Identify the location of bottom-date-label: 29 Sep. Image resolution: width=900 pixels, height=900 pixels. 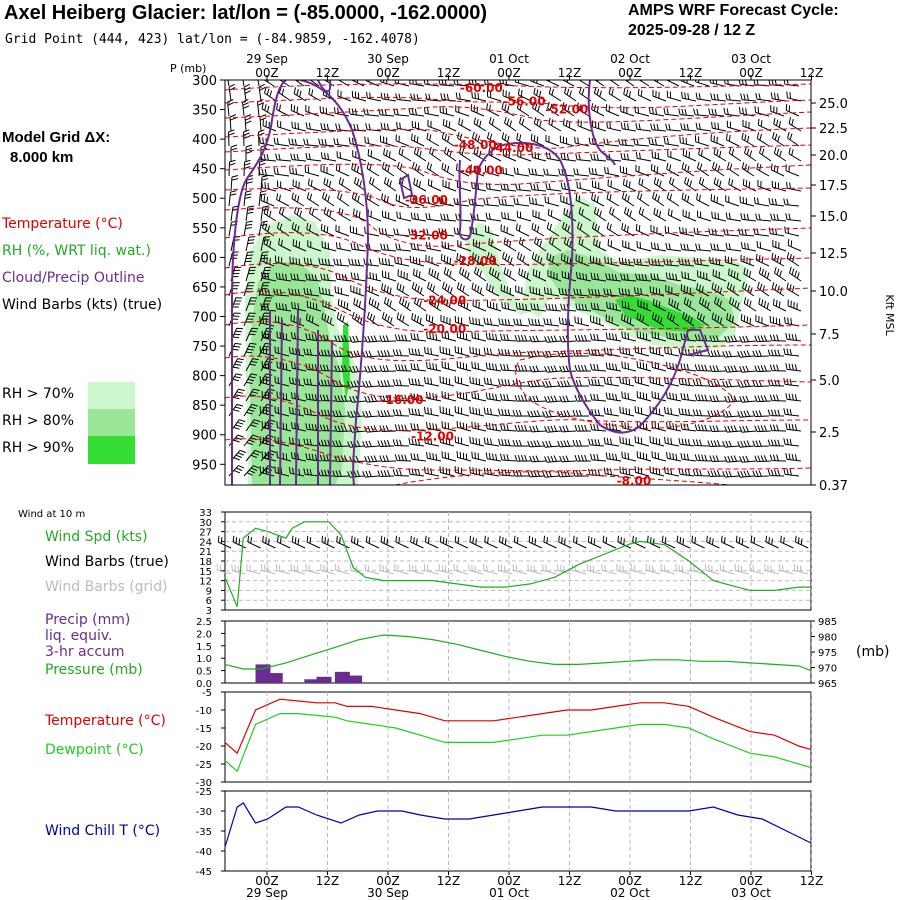
(267, 893).